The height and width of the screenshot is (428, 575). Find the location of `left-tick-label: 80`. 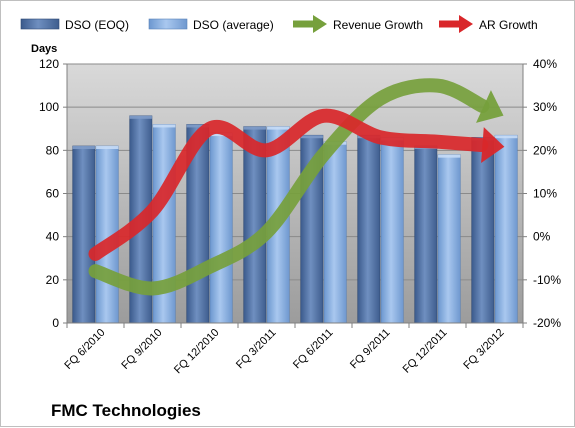

left-tick-label: 80 is located at coordinates (53, 150).